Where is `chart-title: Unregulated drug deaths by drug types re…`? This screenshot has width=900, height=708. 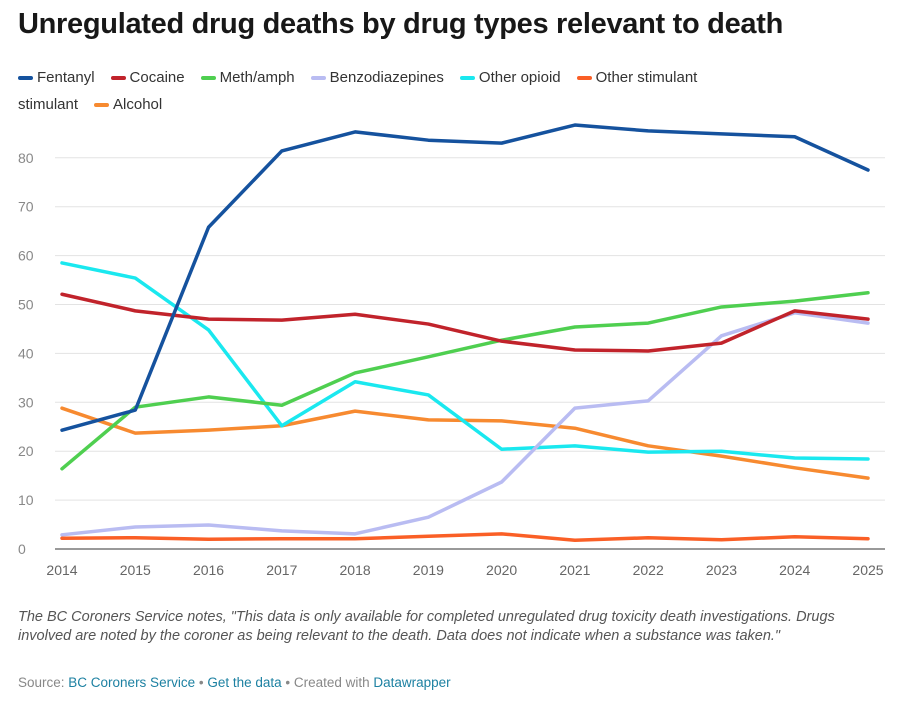
chart-title: Unregulated drug deaths by drug types re… is located at coordinates (401, 24).